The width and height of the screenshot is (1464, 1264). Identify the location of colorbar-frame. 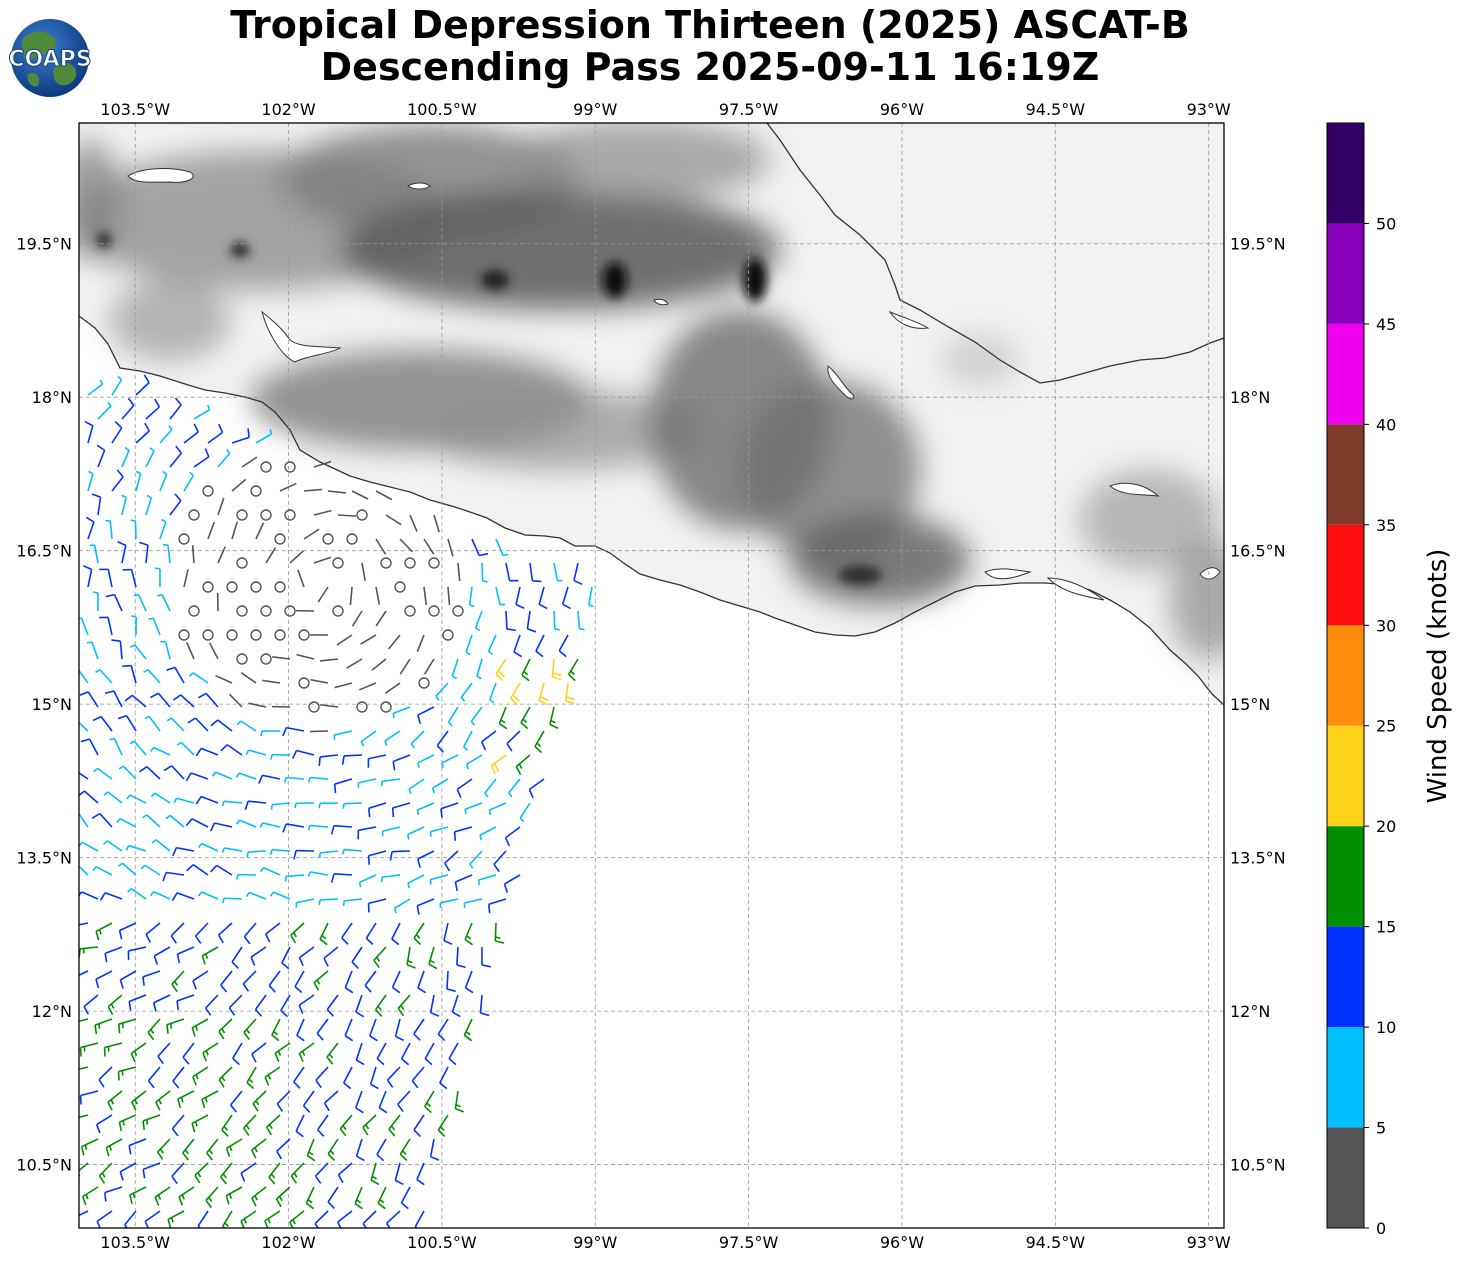
(1345, 675).